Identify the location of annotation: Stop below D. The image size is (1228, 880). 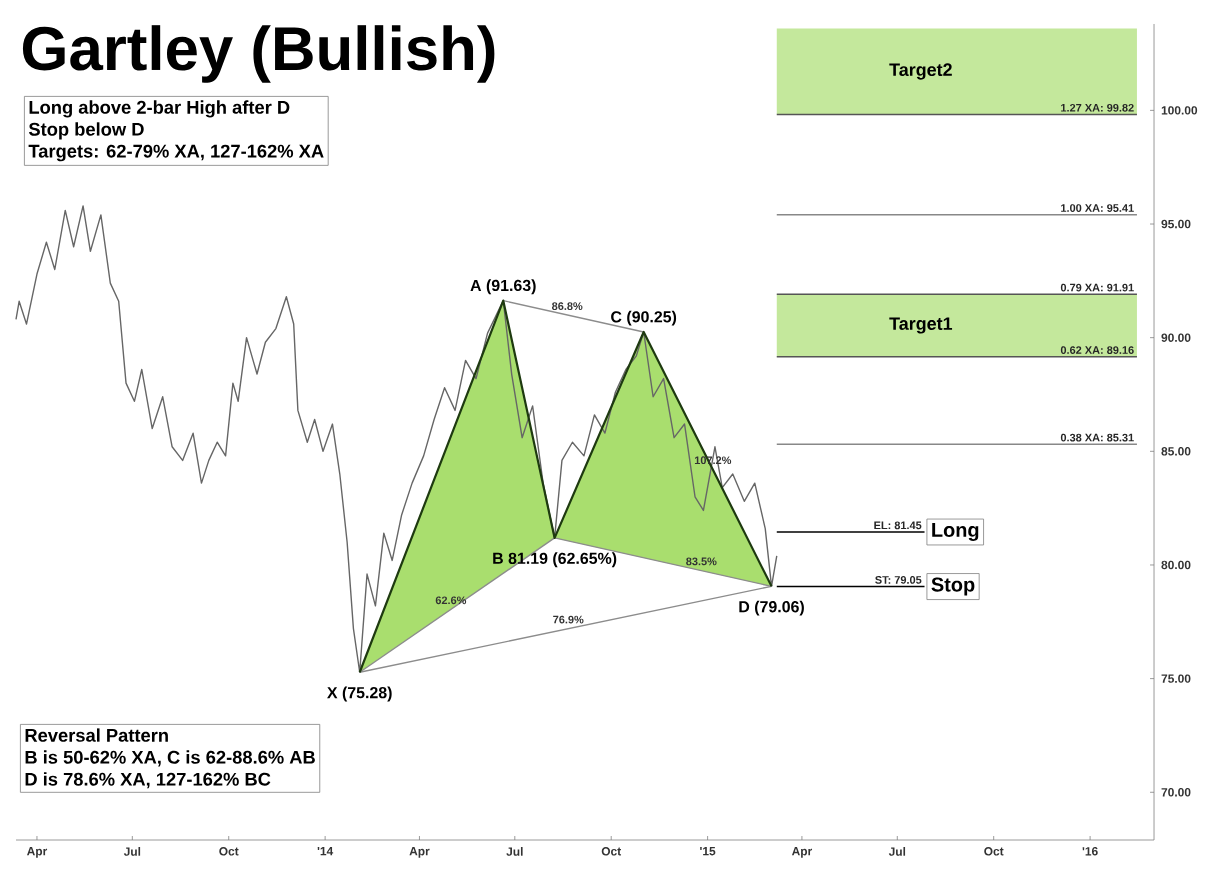
(86, 131).